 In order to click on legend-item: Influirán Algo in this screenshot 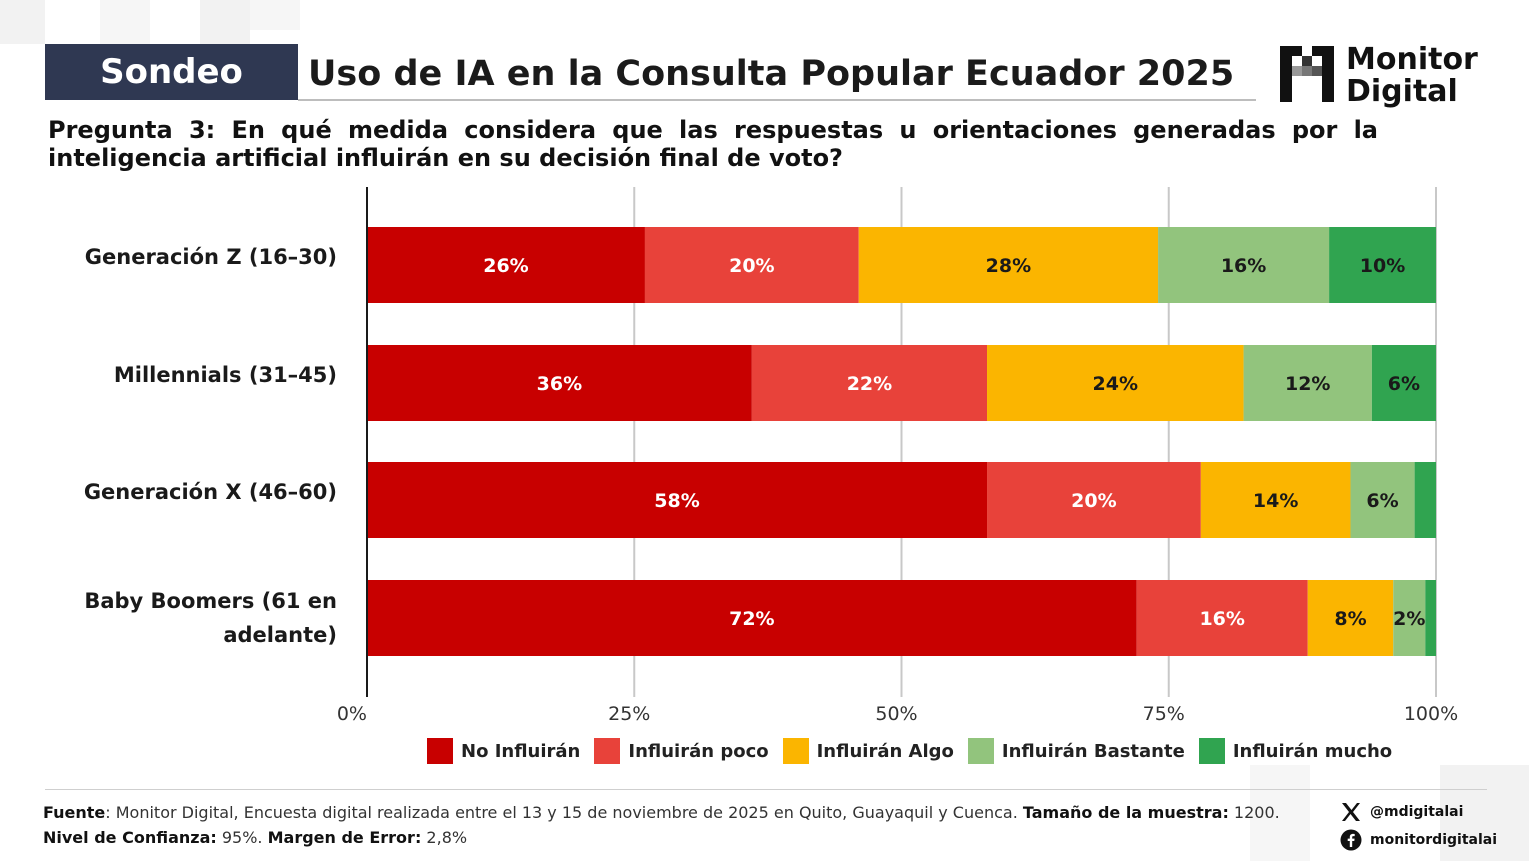, I will do `click(868, 751)`.